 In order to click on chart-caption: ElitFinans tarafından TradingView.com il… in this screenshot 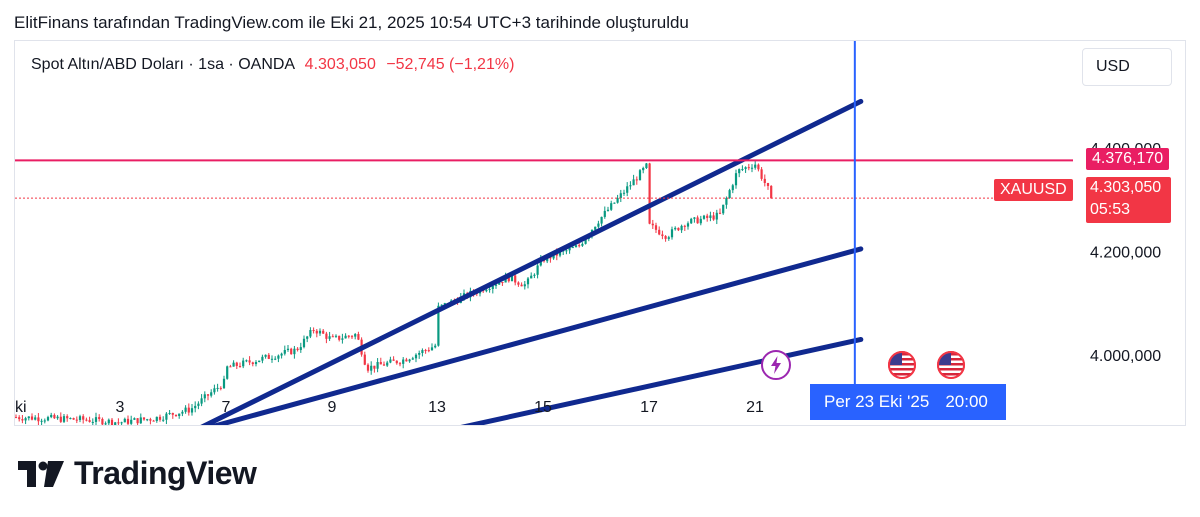, I will do `click(351, 22)`.